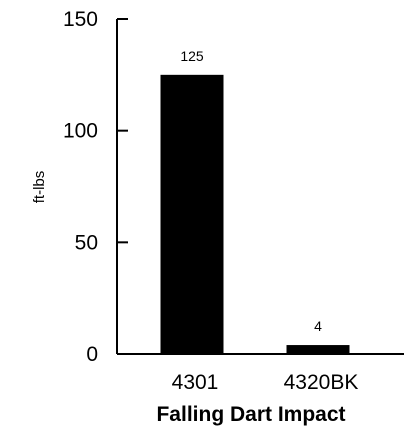  What do you see at coordinates (318, 349) in the screenshot?
I see `bar-4320BK` at bounding box center [318, 349].